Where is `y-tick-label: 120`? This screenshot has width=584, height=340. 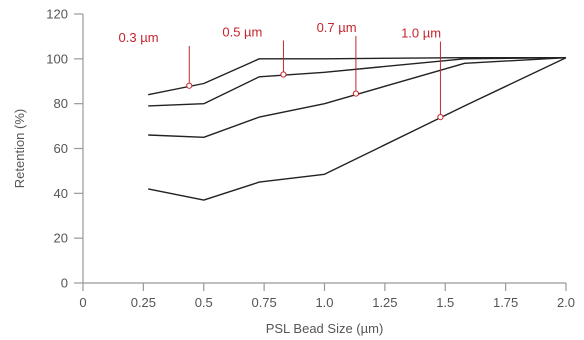
y-tick-label: 120 is located at coordinates (57, 14).